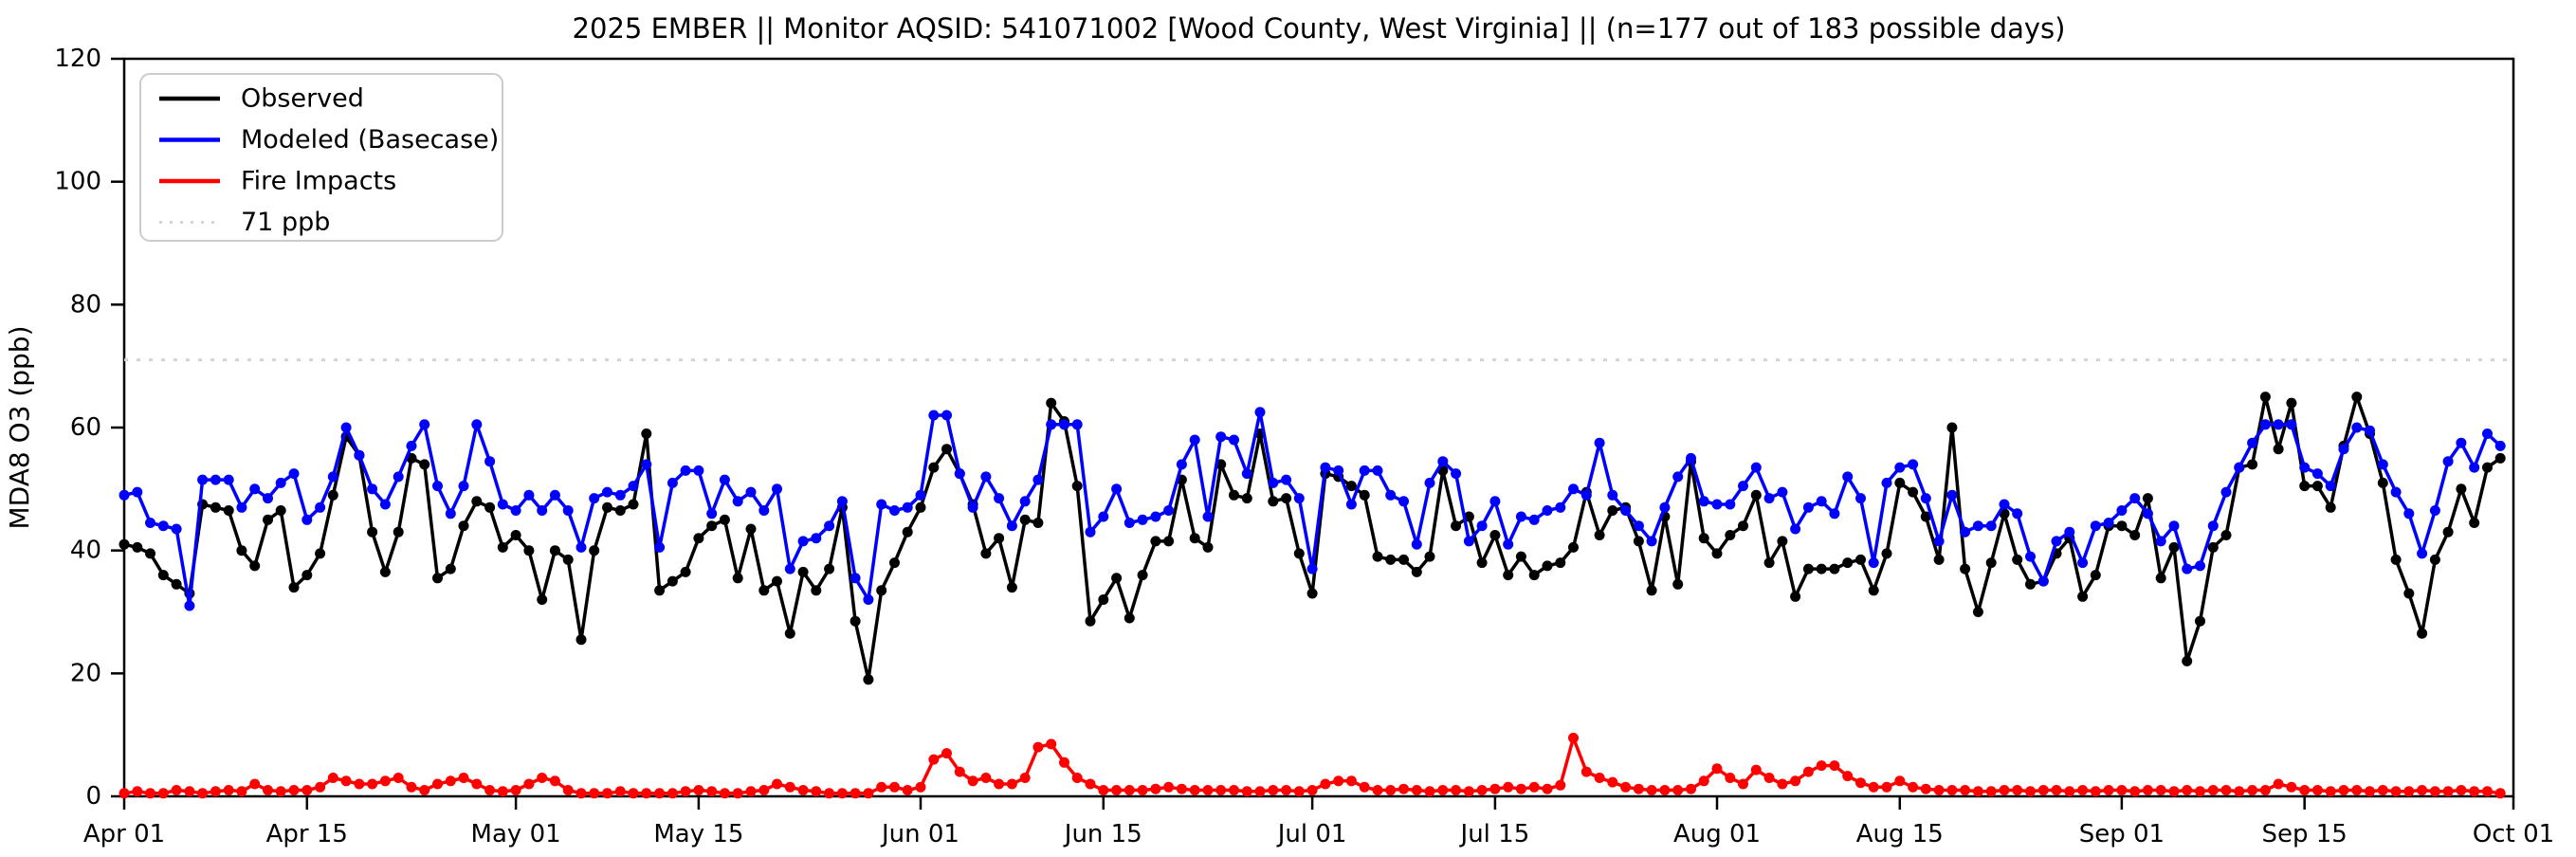 The image size is (2576, 857). I want to click on x-tick-label: Sep 15, so click(2304, 834).